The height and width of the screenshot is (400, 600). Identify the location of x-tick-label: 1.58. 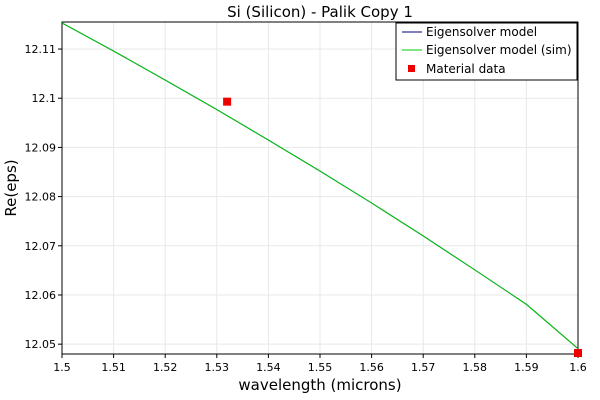
(475, 367).